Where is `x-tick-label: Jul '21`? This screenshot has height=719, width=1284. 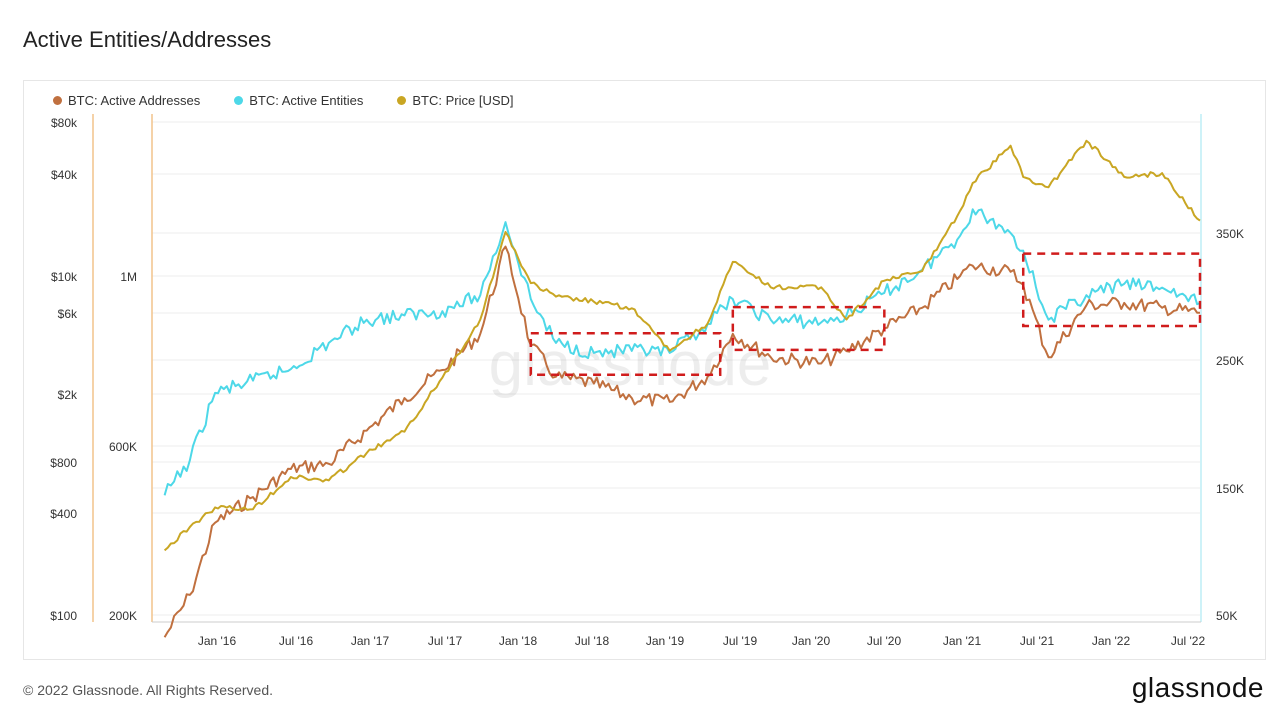 x-tick-label: Jul '21 is located at coordinates (1037, 641).